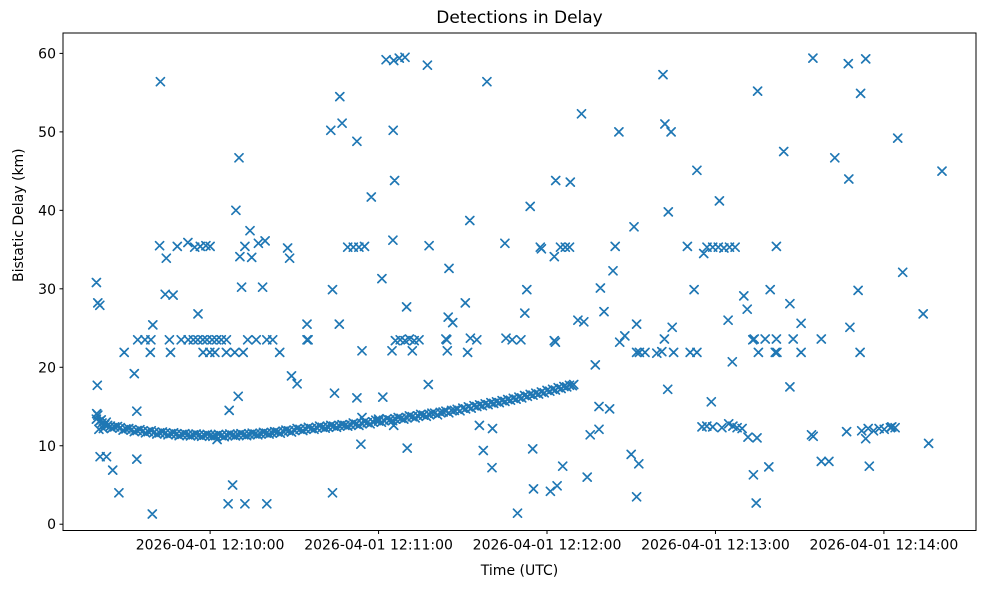  I want to click on y-tick-label: 40, so click(47, 211).